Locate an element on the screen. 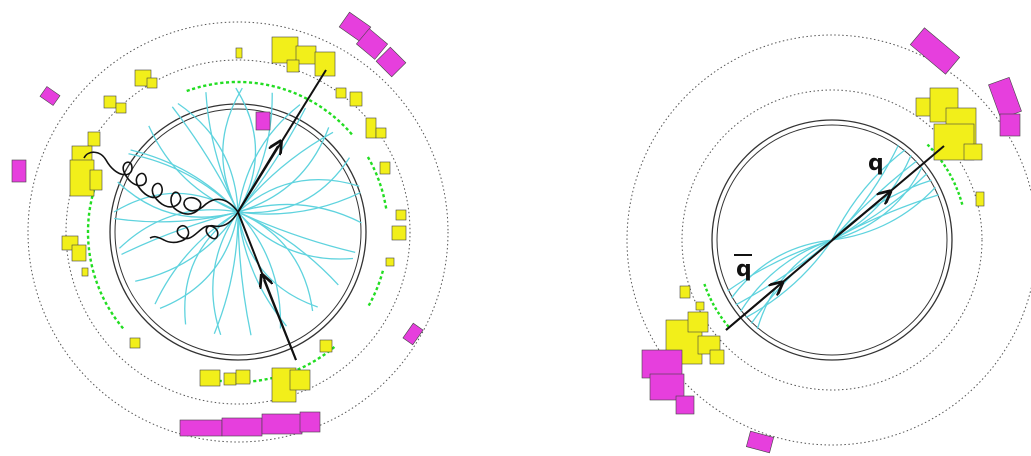 This screenshot has height=456, width=1031. parton-arrows is located at coordinates (282, 215).